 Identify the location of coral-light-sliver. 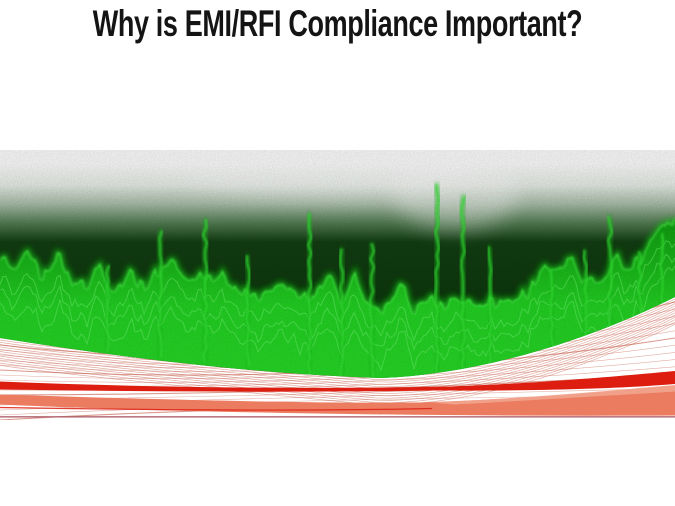
(552, 395).